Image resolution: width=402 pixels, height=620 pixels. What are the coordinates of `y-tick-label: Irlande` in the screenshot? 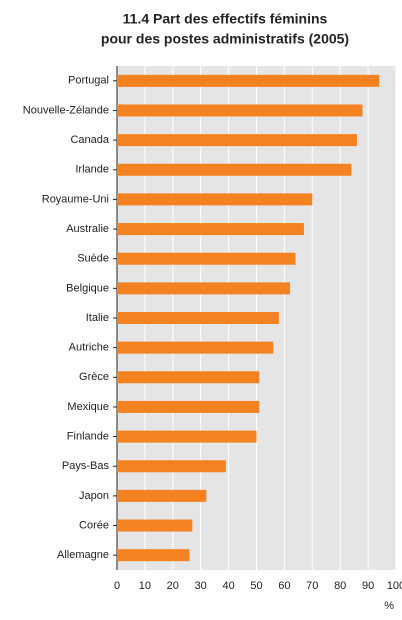 It's located at (92, 170).